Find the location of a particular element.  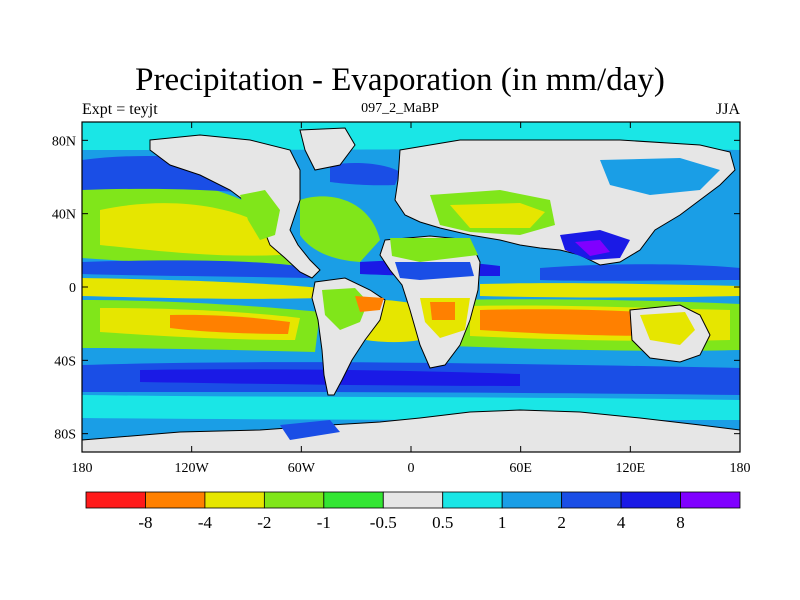

lon-tick-label: 0 is located at coordinates (411, 468).